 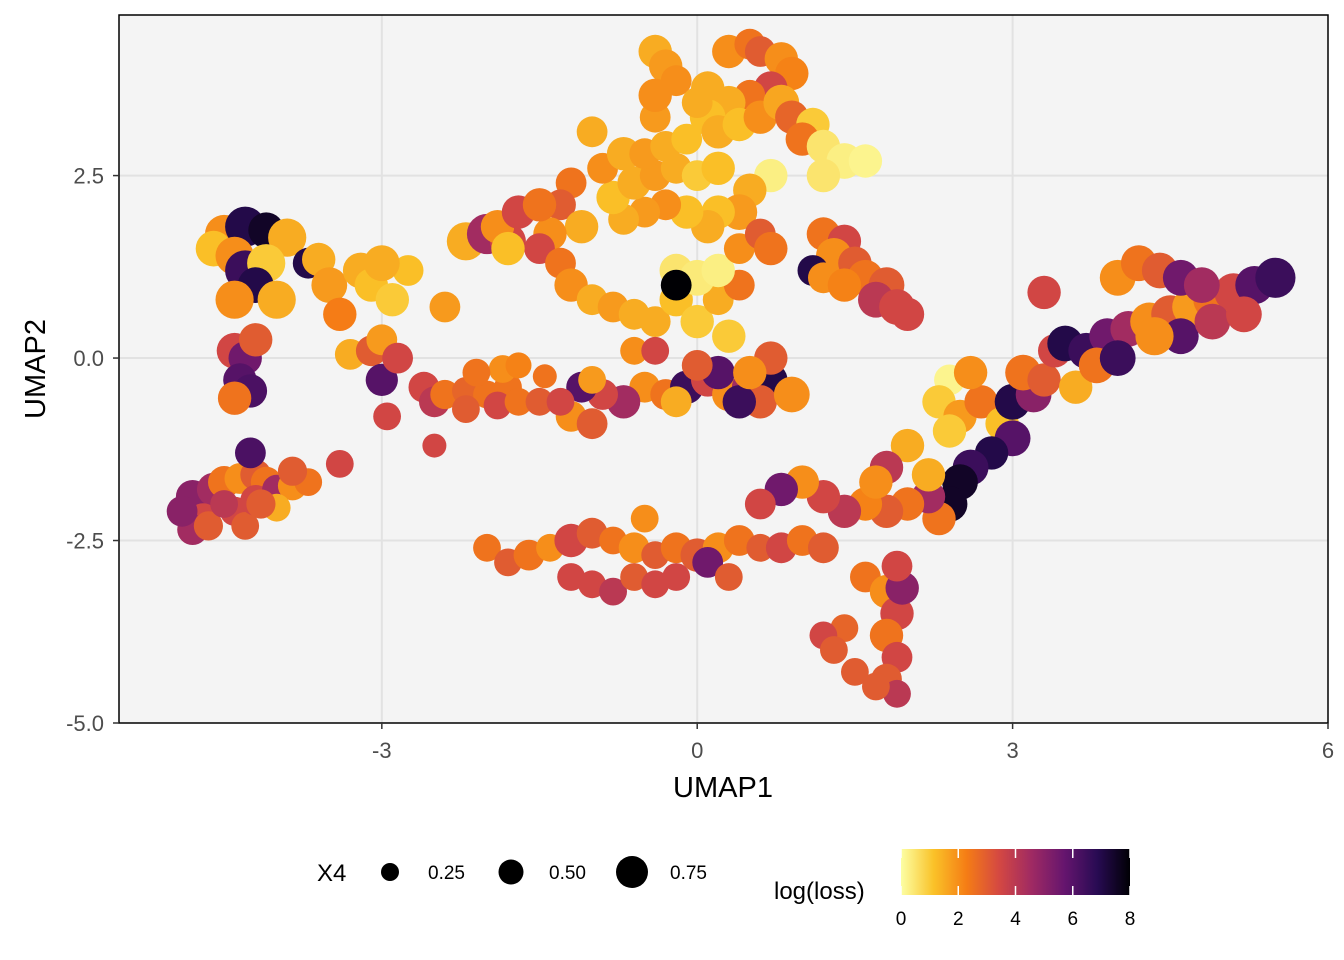 What do you see at coordinates (853, 743) in the screenshot?
I see `x-axis: -3 0 3 6` at bounding box center [853, 743].